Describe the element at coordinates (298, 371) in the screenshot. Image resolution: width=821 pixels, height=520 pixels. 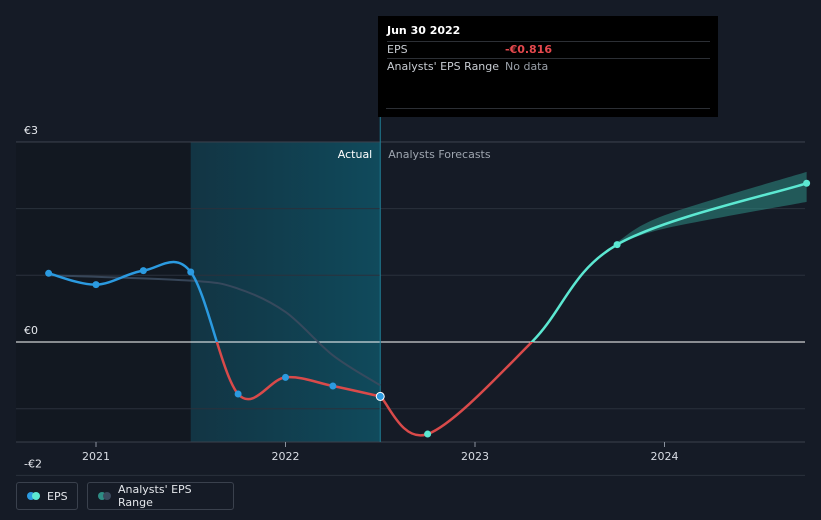
I see `eps-line-negative` at that location.